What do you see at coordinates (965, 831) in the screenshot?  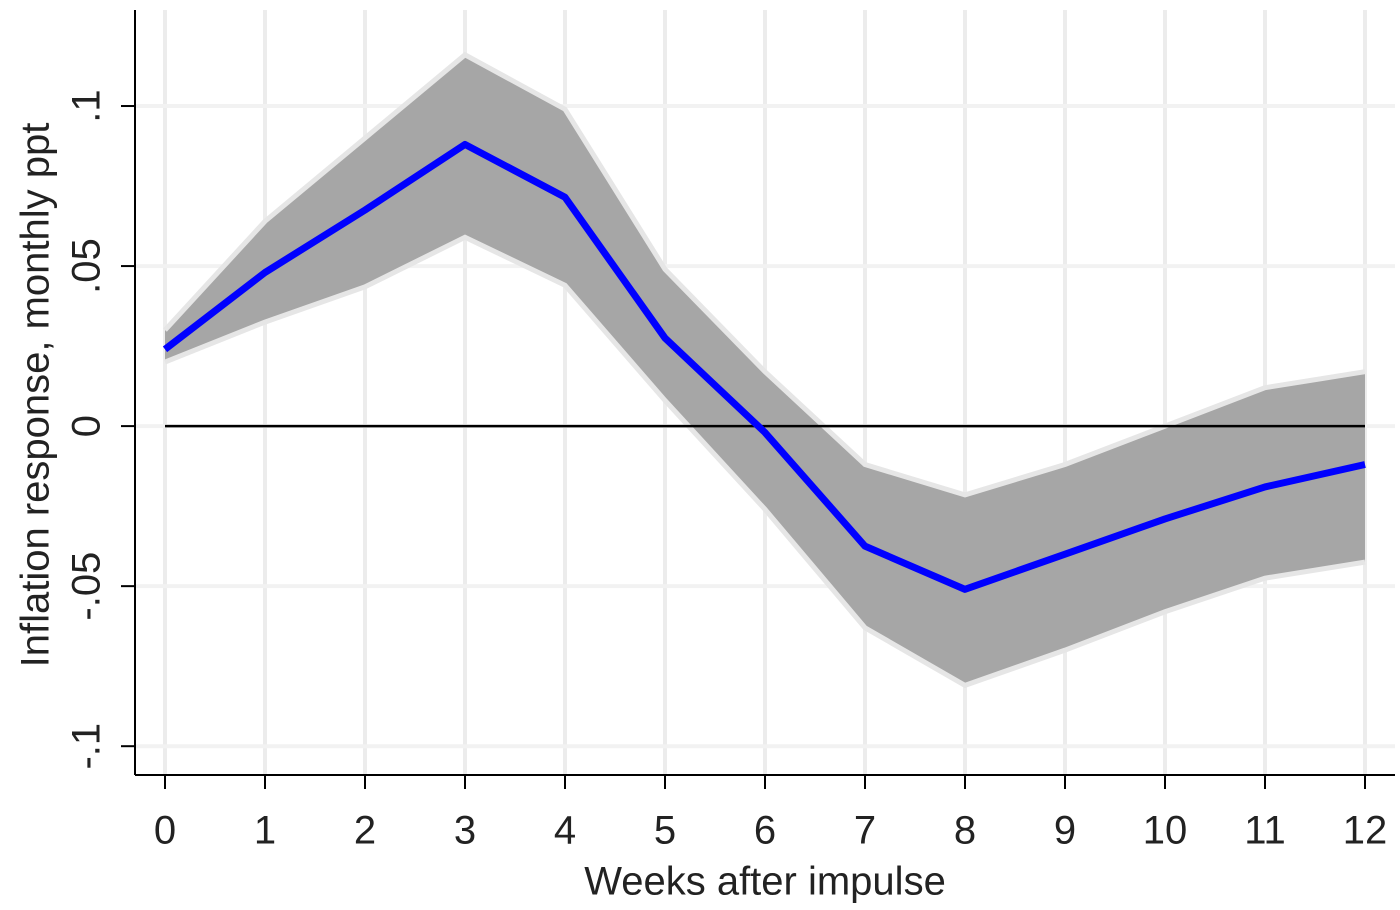 I see `x-tick-label: 8` at bounding box center [965, 831].